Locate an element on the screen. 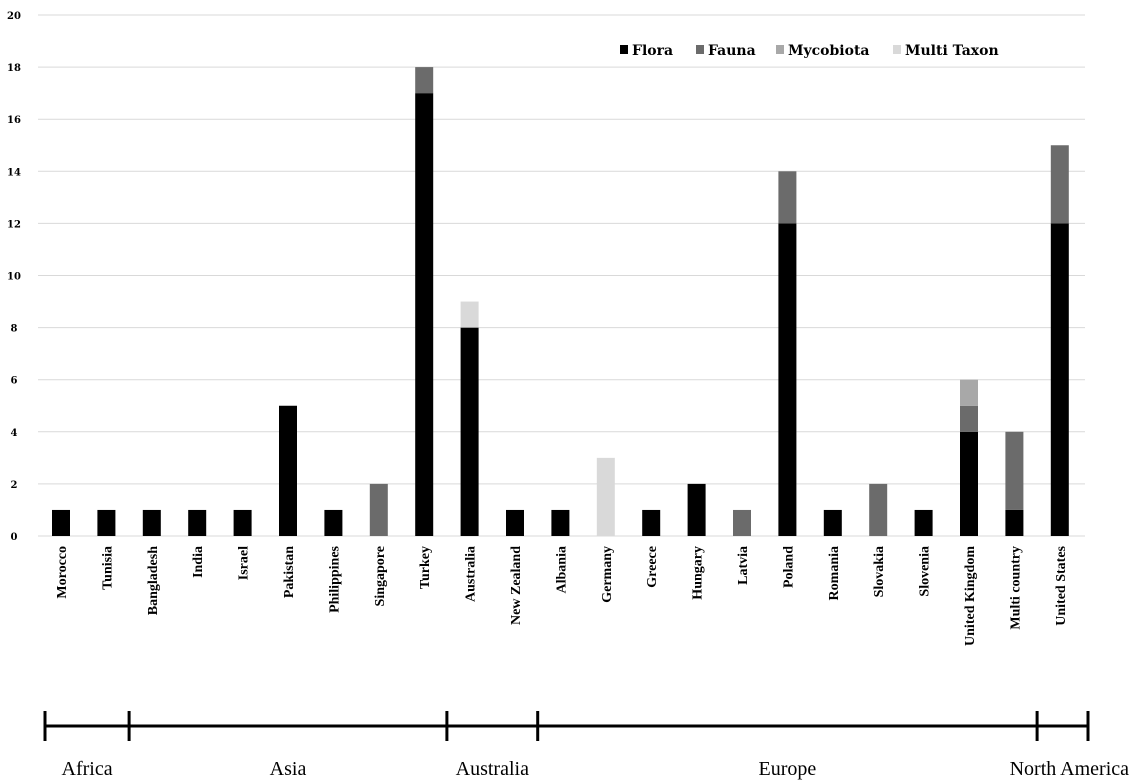  legend-label: Multi Taxon is located at coordinates (952, 51).